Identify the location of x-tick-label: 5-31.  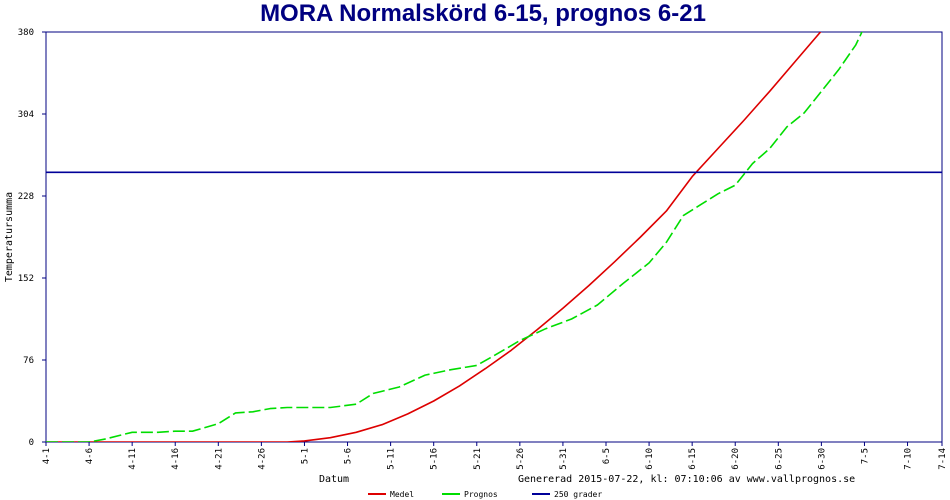
(564, 459).